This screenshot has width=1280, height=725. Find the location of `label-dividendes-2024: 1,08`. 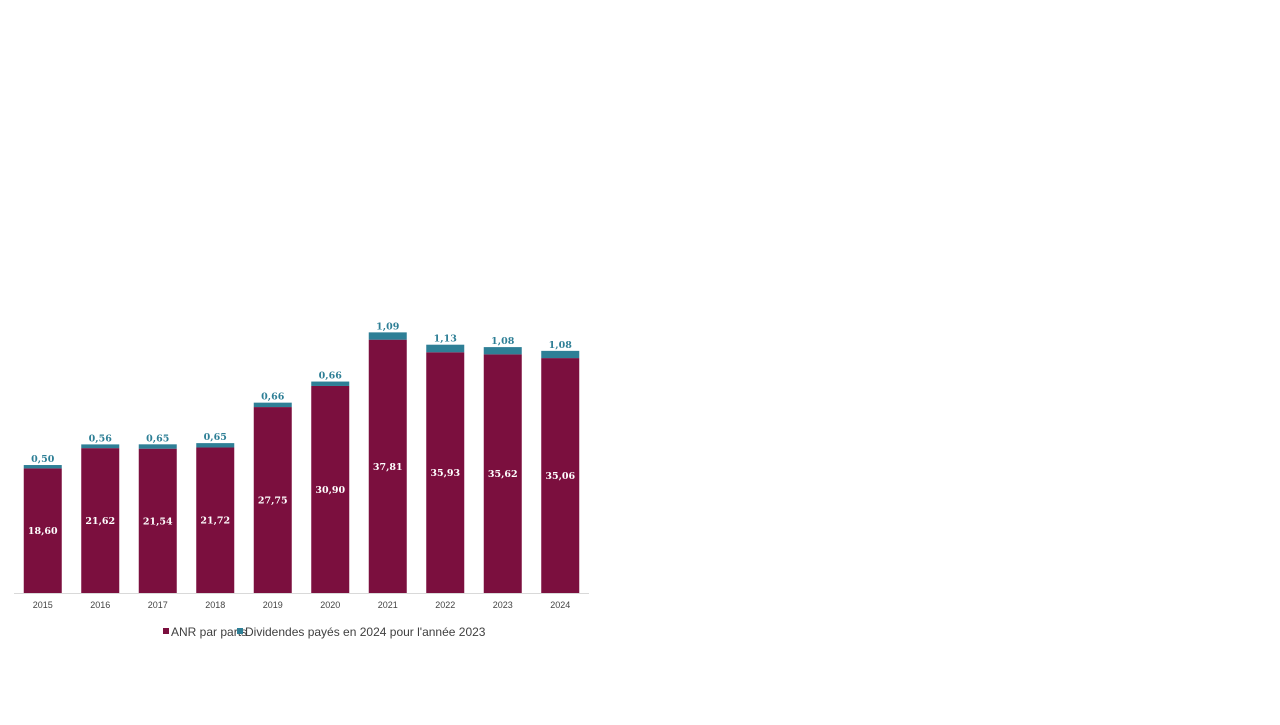

label-dividendes-2024: 1,08 is located at coordinates (561, 345).